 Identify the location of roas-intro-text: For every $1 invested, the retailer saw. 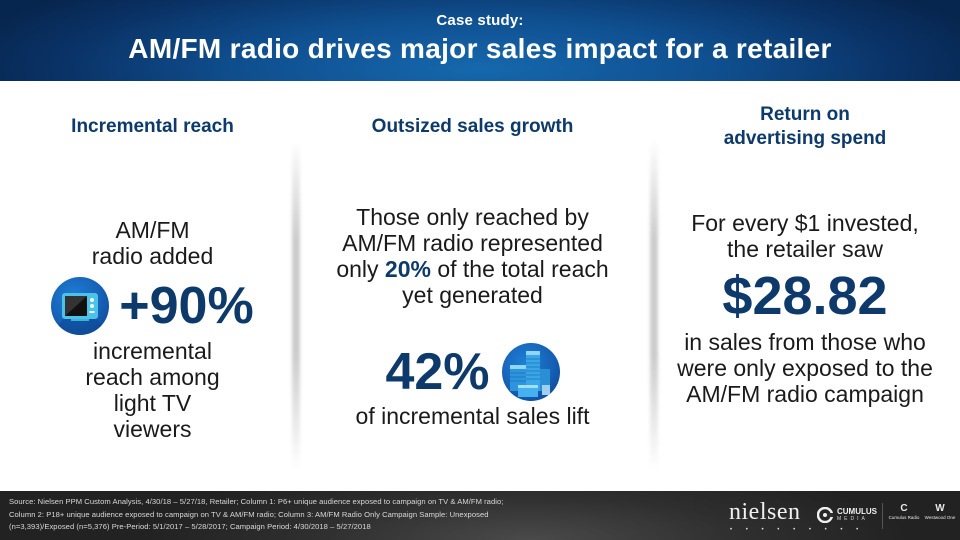
(805, 236).